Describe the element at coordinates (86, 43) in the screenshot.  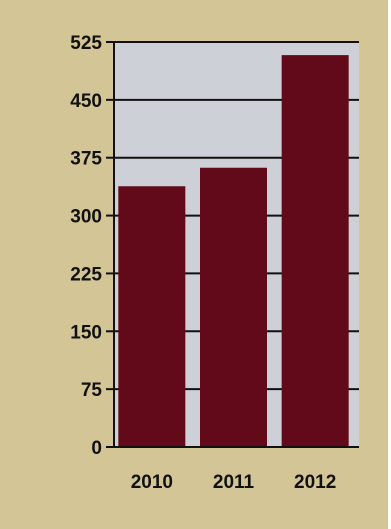
I see `y-tick-label: 525` at that location.